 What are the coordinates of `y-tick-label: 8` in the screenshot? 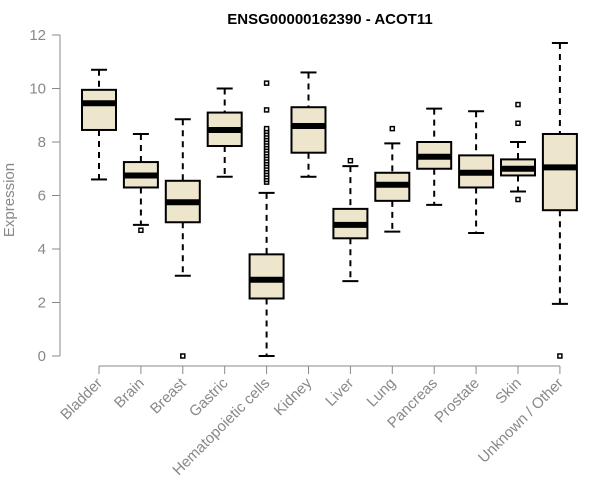 It's located at (42, 142).